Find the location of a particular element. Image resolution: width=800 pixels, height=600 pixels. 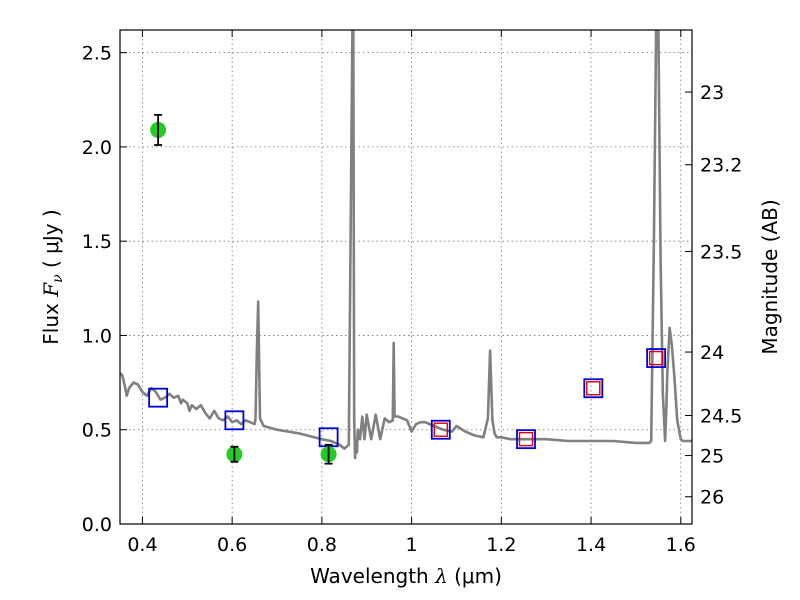

x-tick-label: 1.6 is located at coordinates (681, 545).